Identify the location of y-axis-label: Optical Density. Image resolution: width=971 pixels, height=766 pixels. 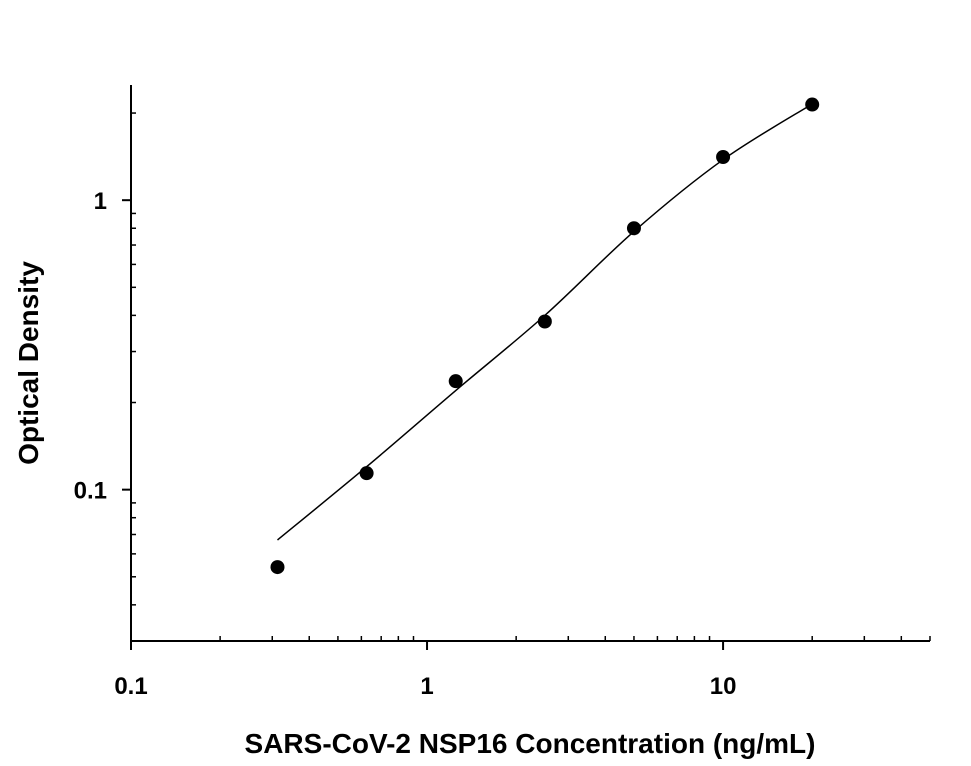
(28, 363).